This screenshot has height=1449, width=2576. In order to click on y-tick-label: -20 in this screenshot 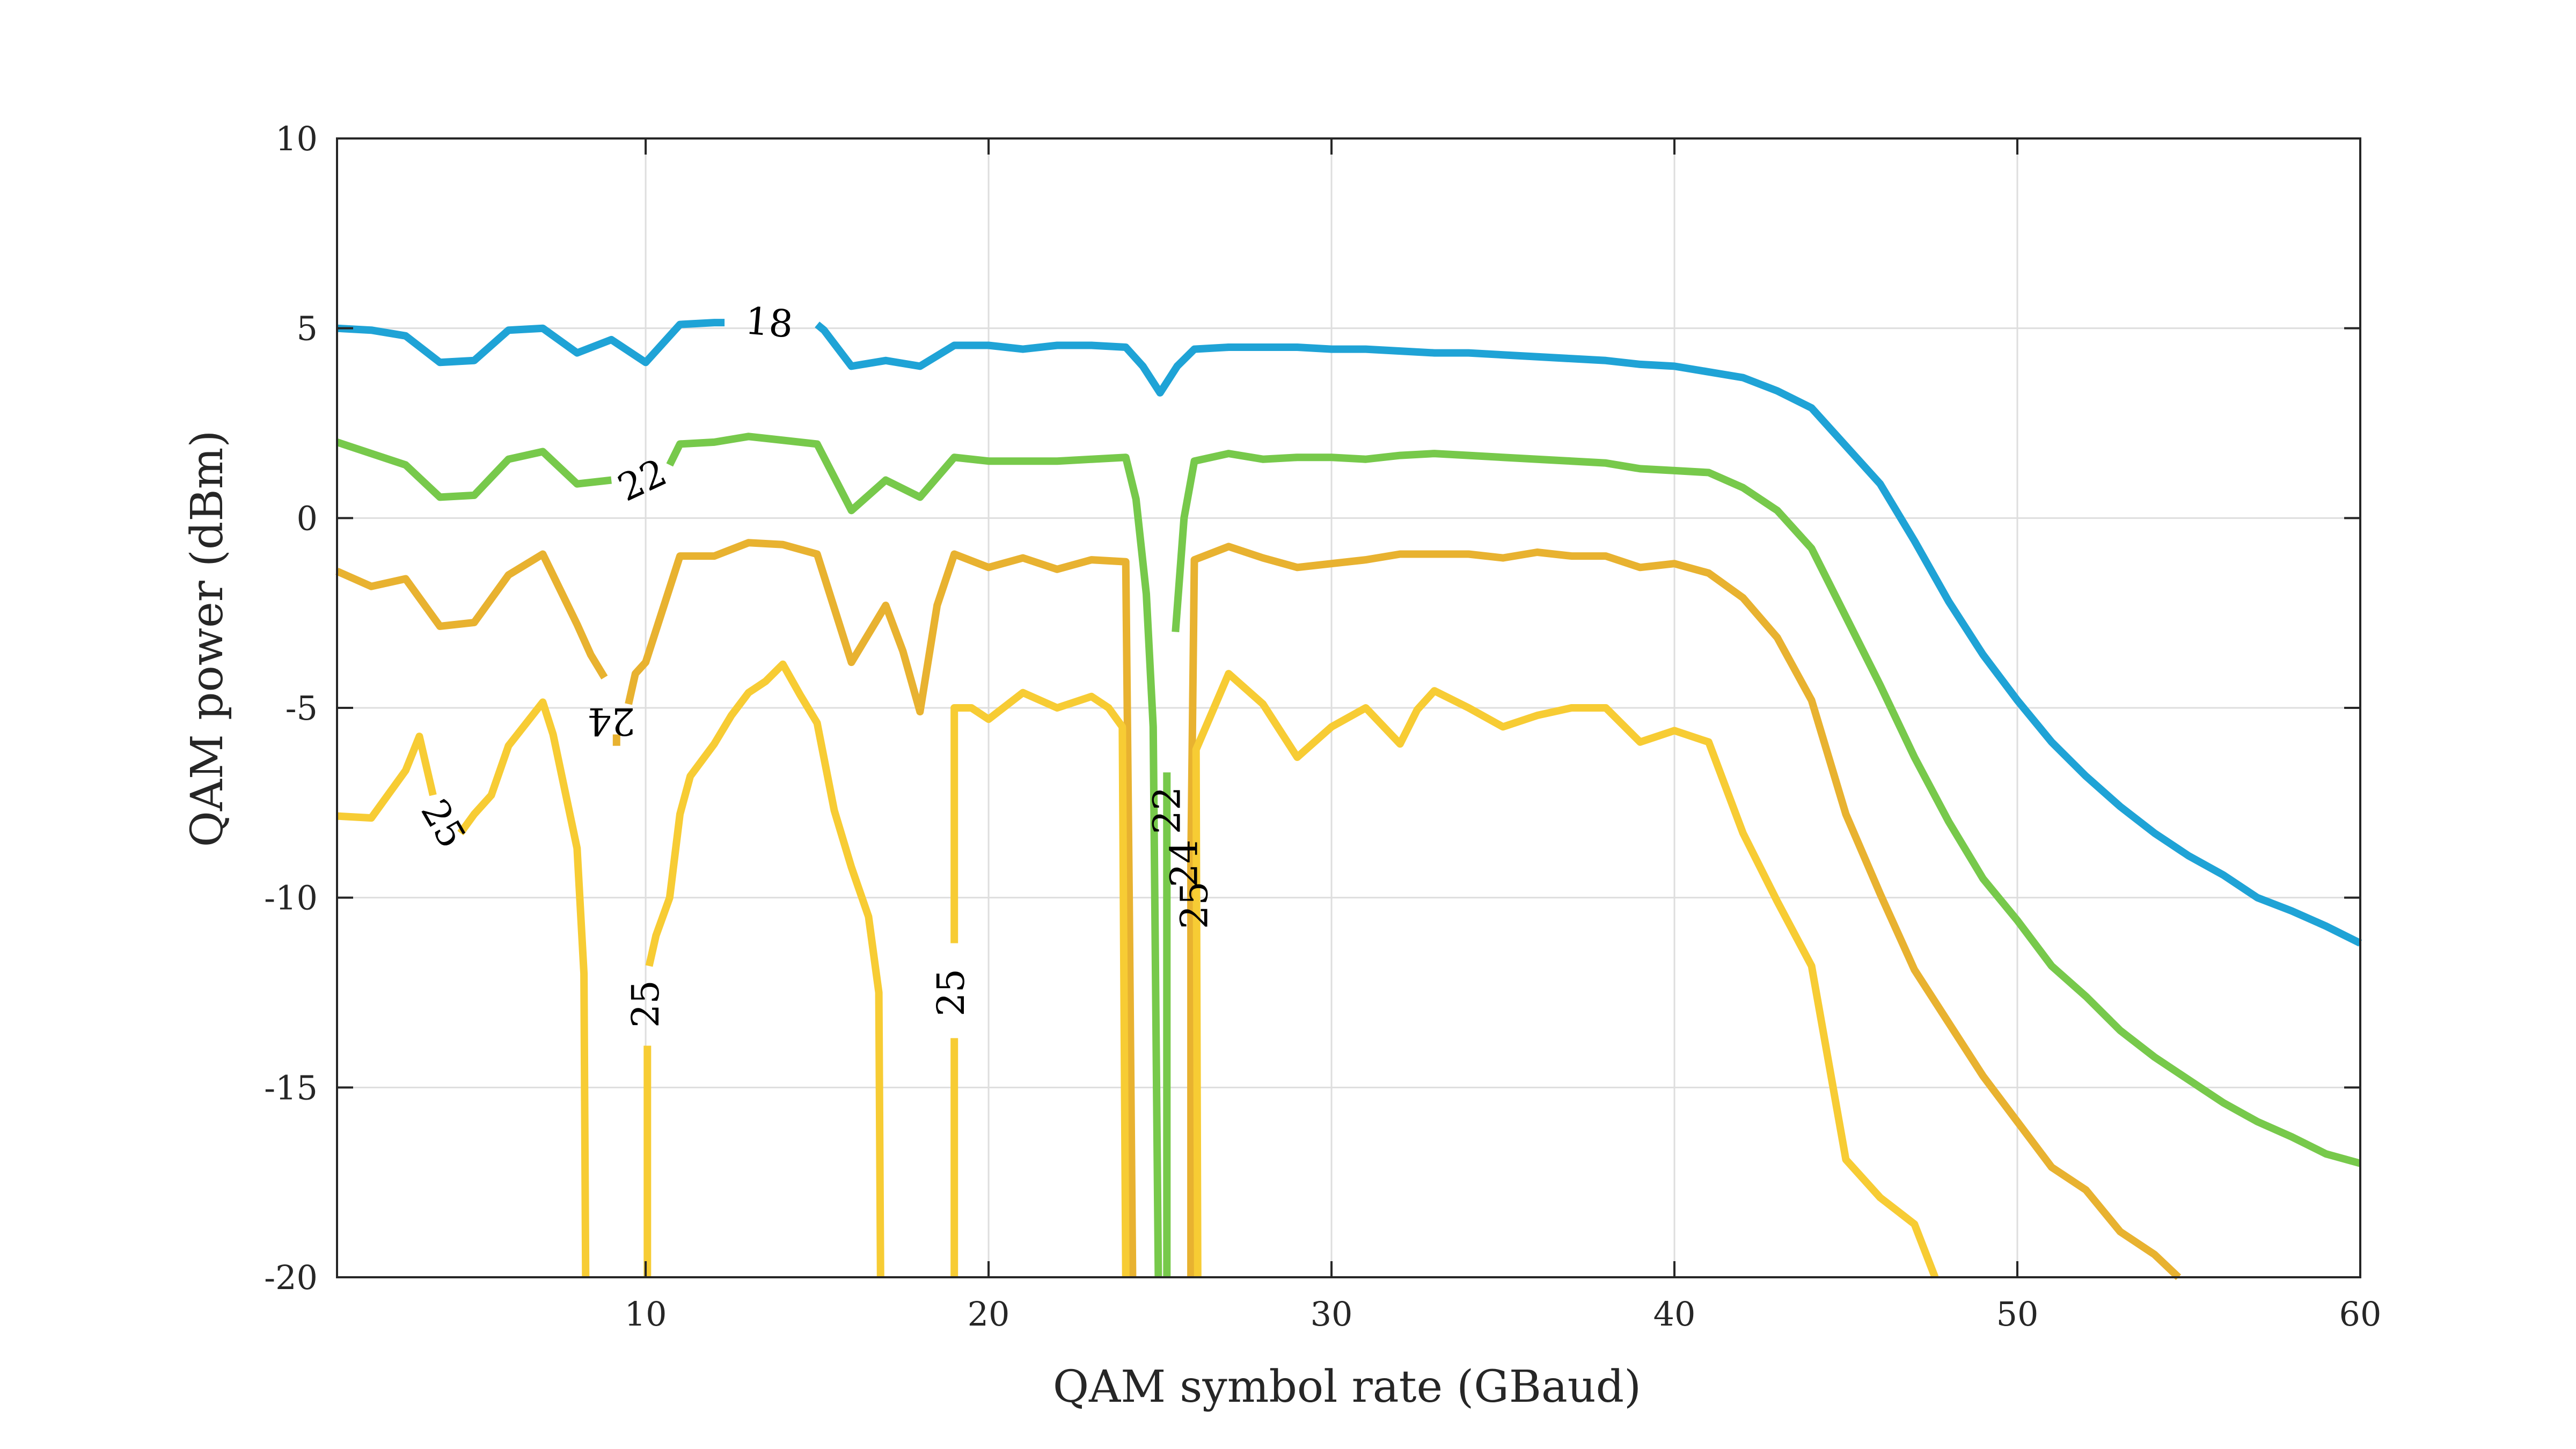, I will do `click(291, 1277)`.